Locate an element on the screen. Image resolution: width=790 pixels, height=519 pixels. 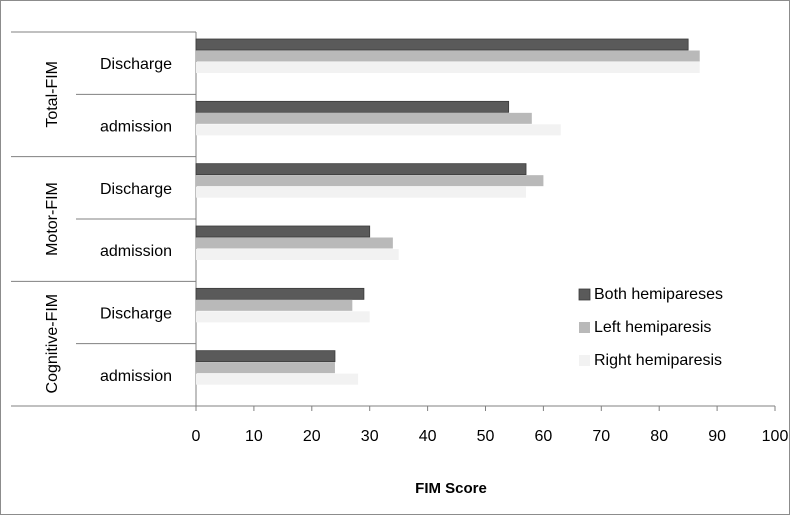
x-tick-label: 70 is located at coordinates (601, 436).